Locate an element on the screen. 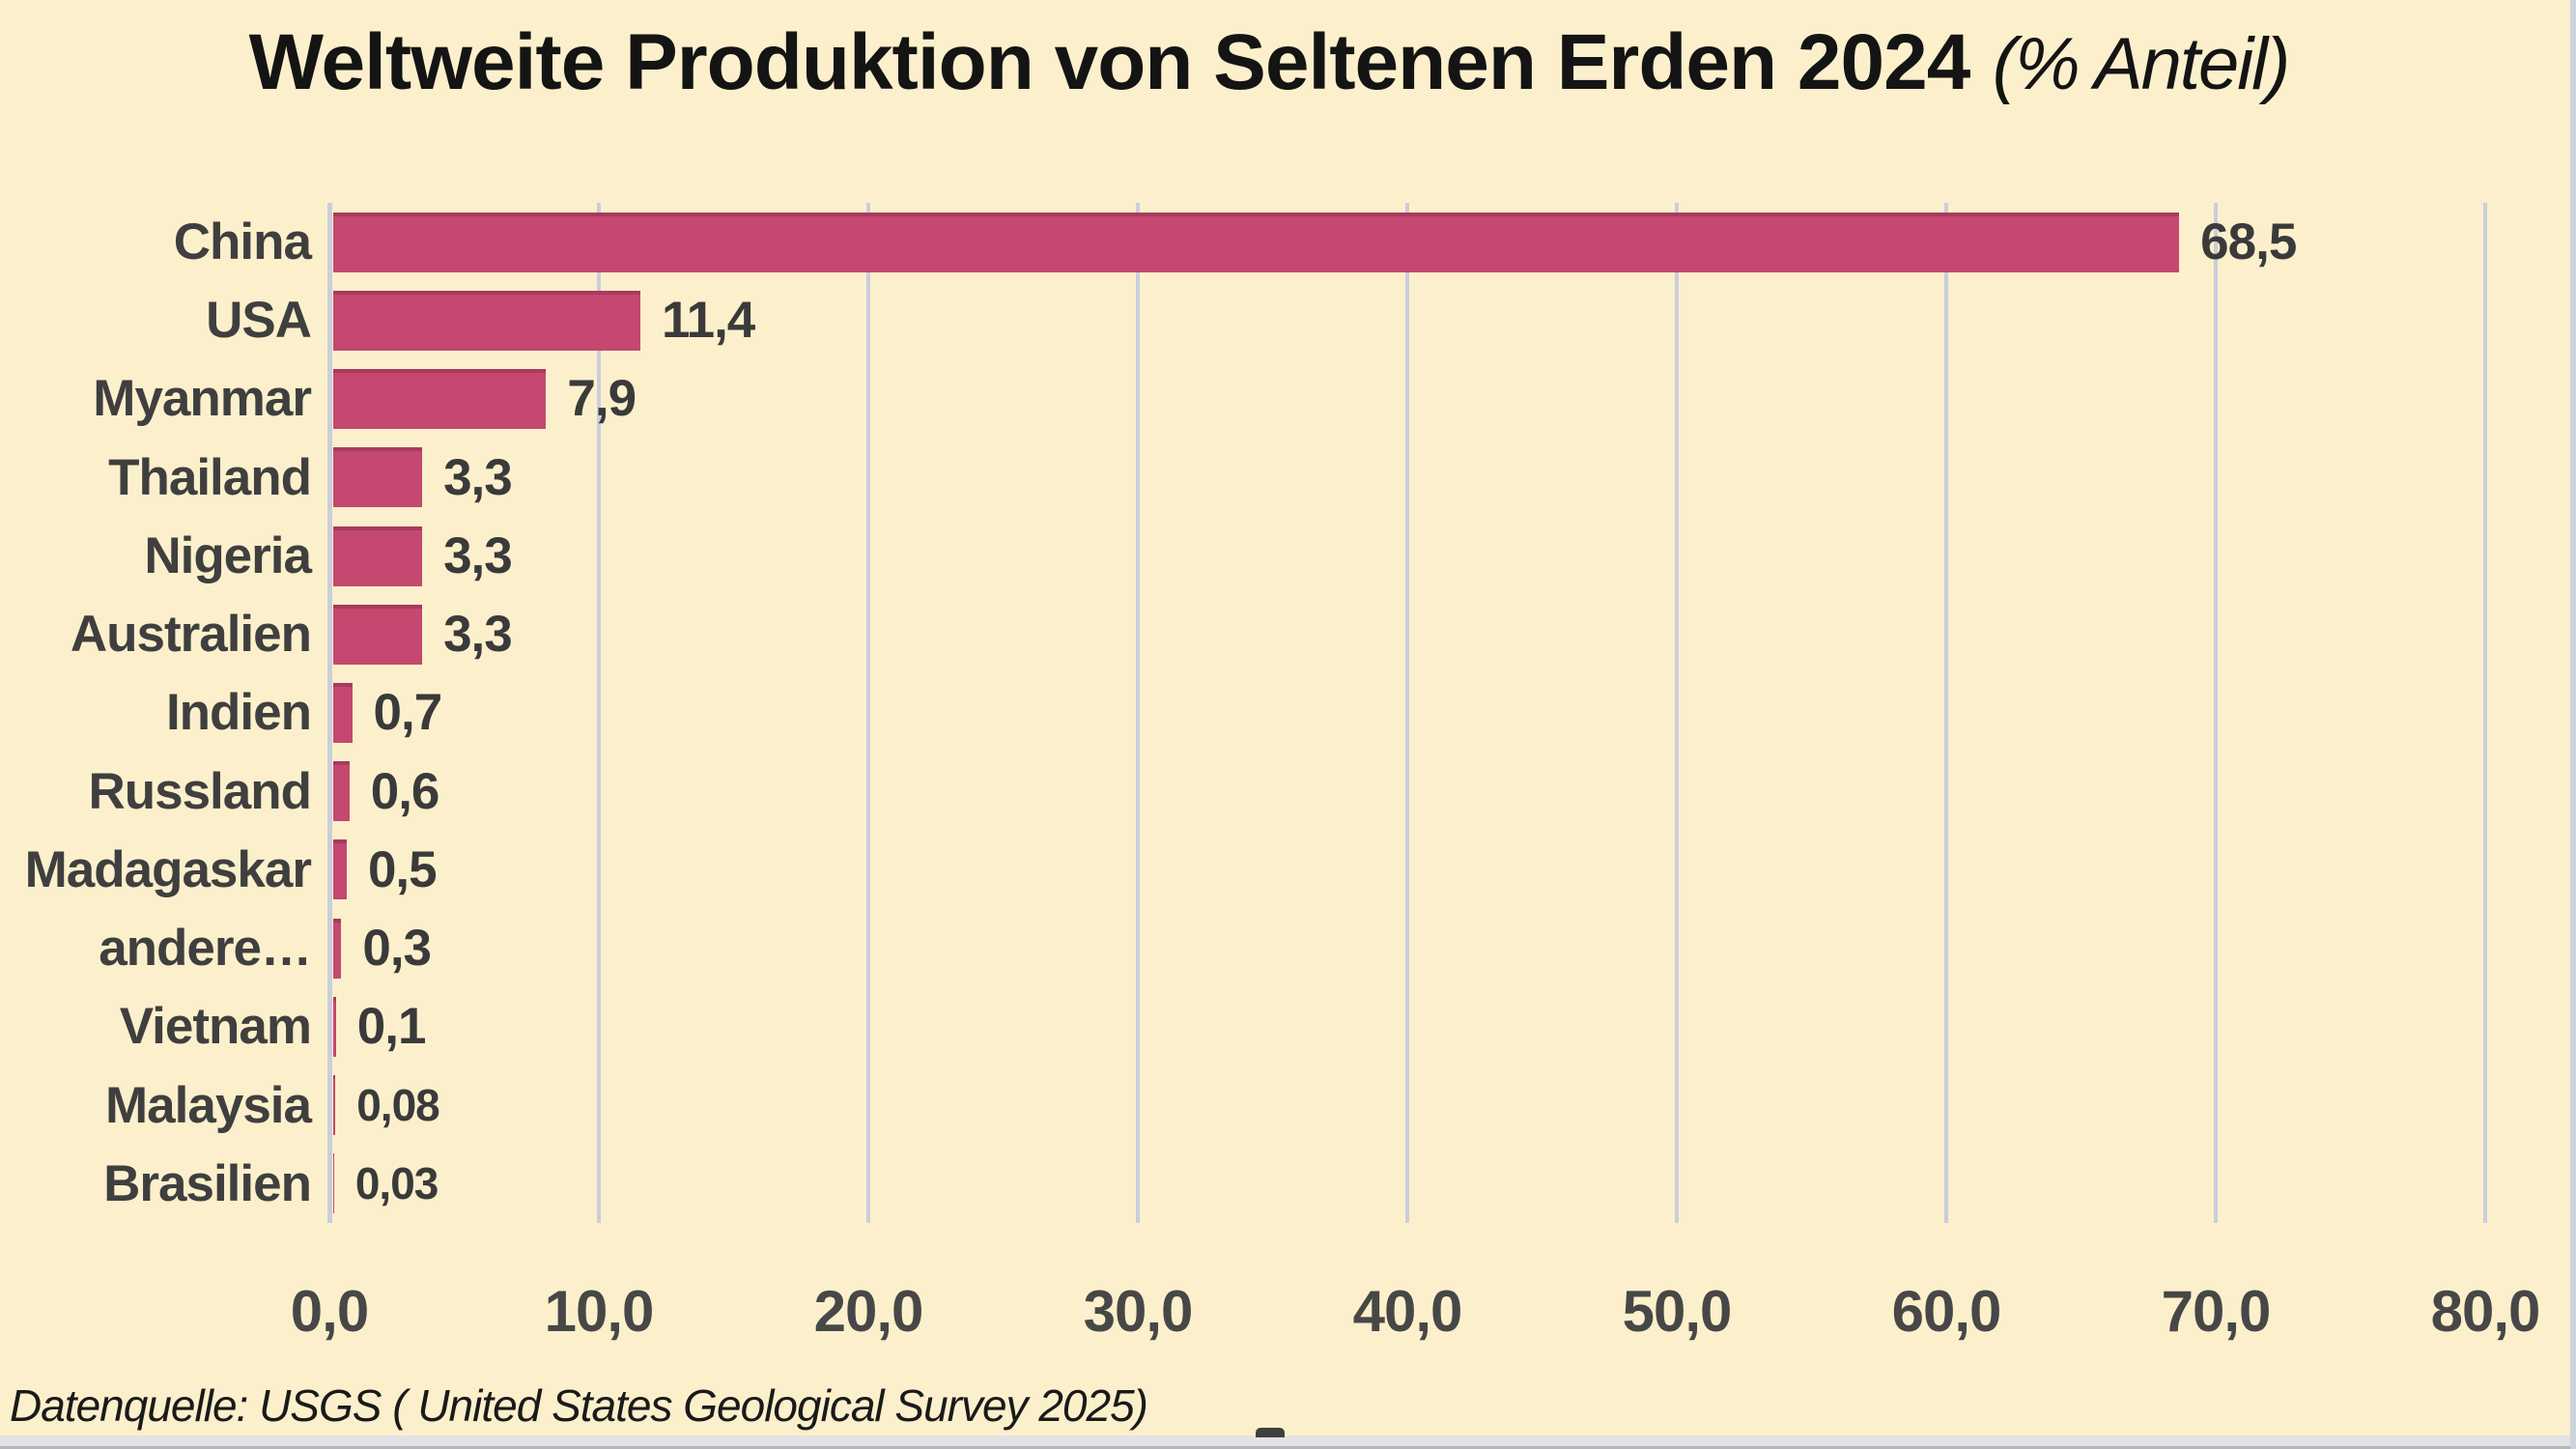  category-label: China is located at coordinates (242, 241).